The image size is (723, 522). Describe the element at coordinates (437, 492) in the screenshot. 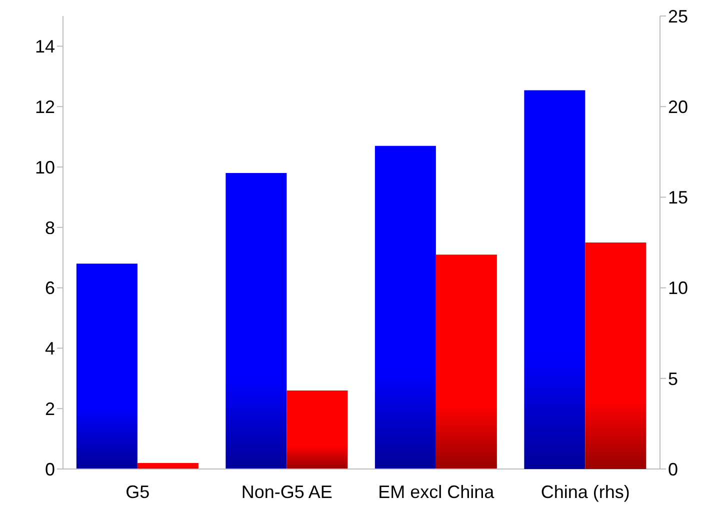

I see `x-tick-label: EM excl China` at that location.